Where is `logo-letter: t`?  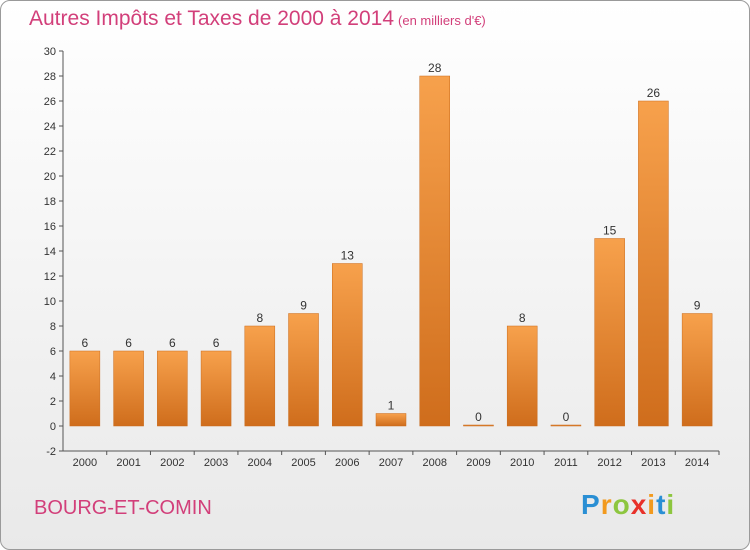
logo-letter: t is located at coordinates (661, 504).